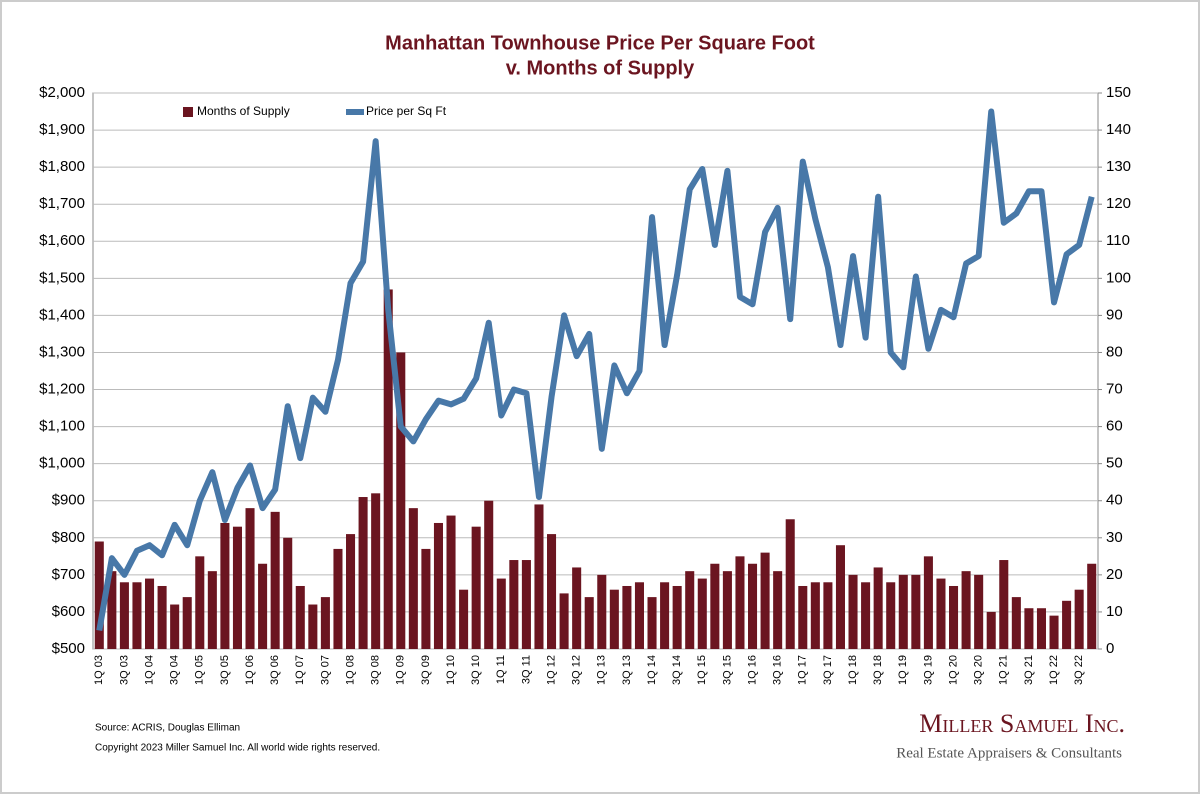  I want to click on y-tick-label: $1,300, so click(62, 351).